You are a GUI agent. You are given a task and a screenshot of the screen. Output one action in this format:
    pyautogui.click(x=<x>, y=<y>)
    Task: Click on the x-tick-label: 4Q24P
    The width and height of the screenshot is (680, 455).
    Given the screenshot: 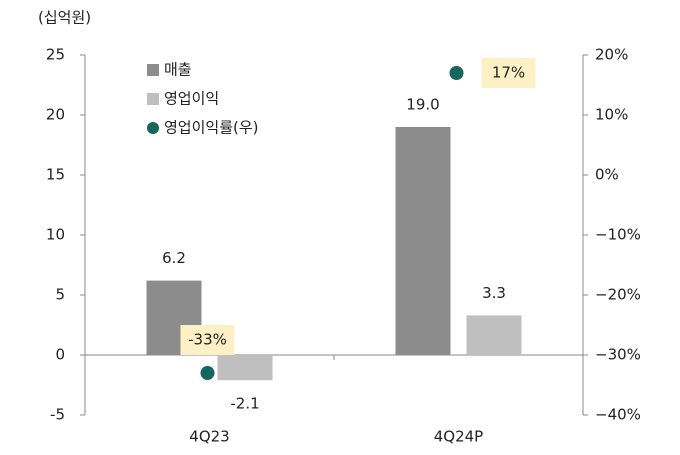 What is the action you would take?
    pyautogui.click(x=458, y=437)
    